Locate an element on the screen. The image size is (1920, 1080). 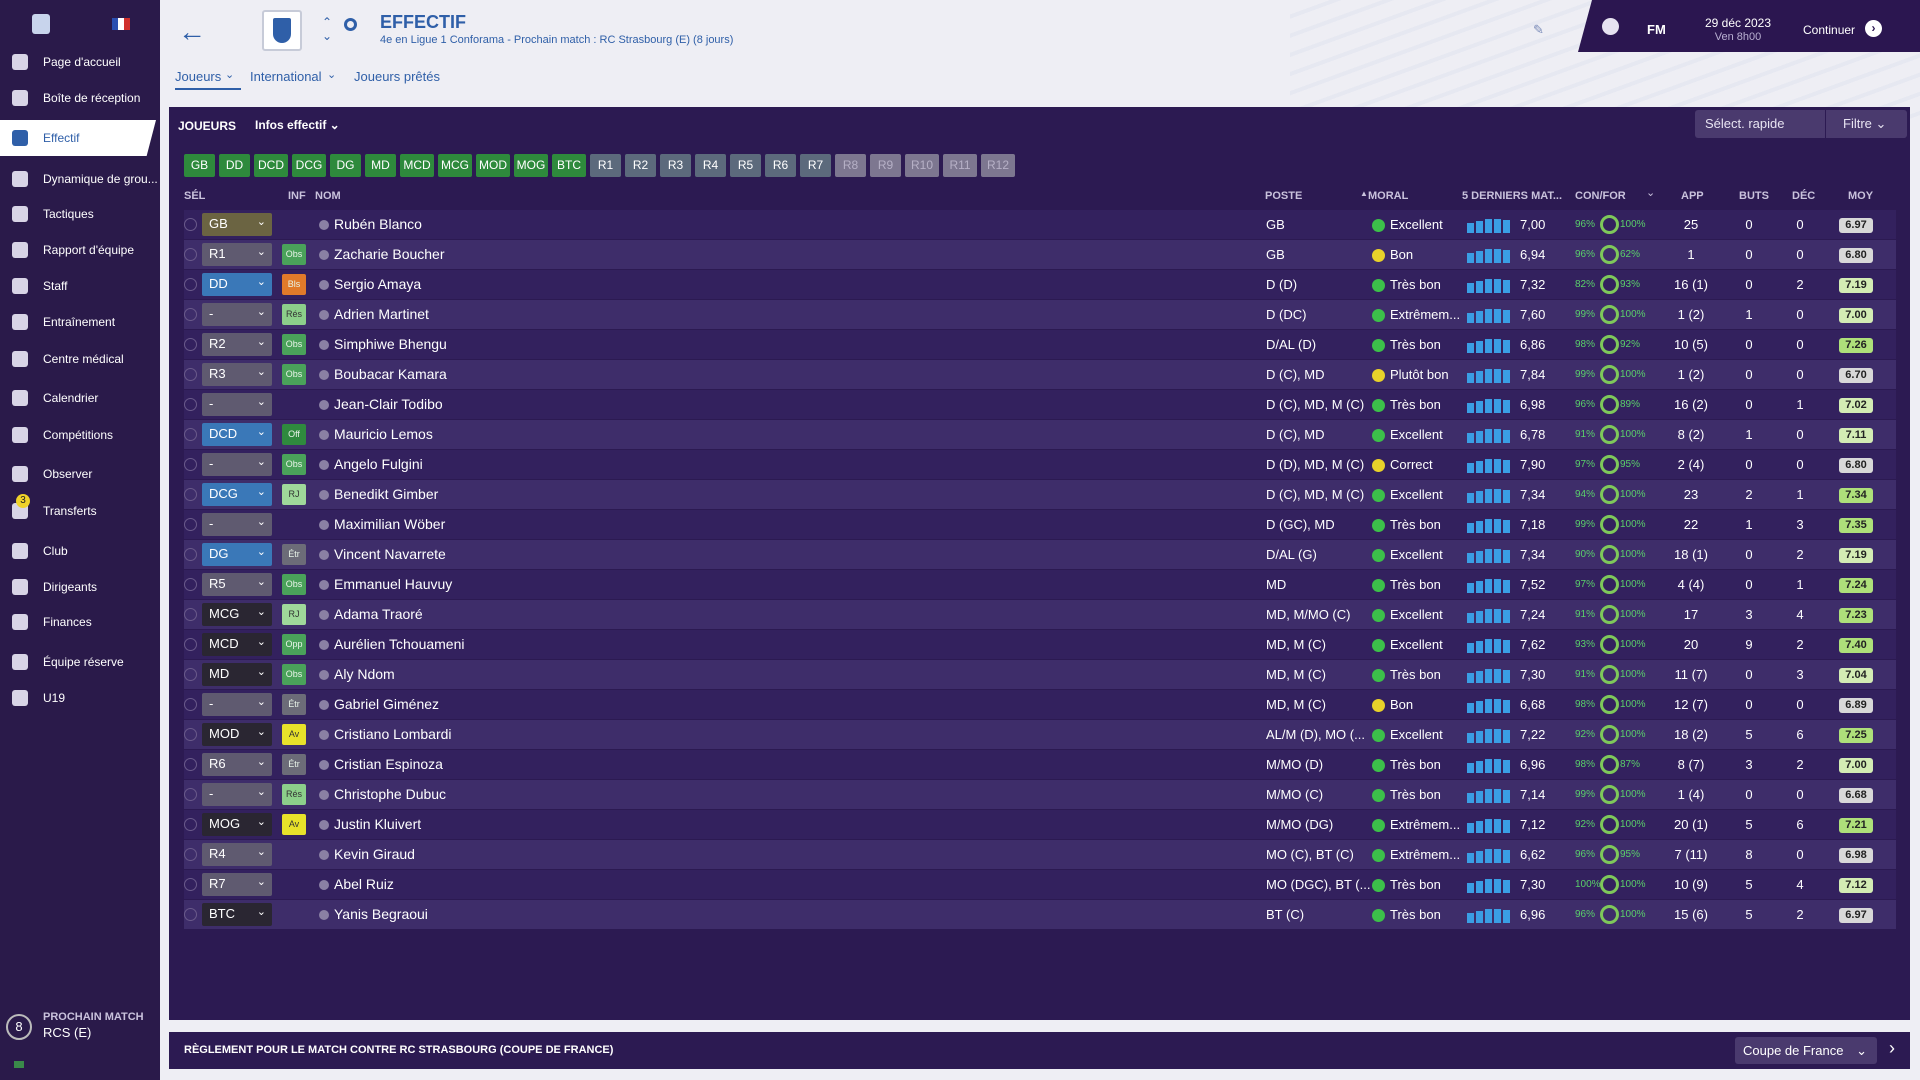
info-tag: Av is located at coordinates (294, 824).